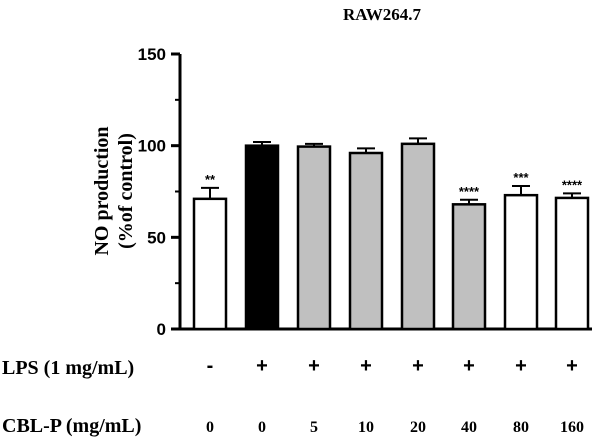  Describe the element at coordinates (71, 426) in the screenshot. I see `row-label-2: CBL-P (mg/mL)` at that location.